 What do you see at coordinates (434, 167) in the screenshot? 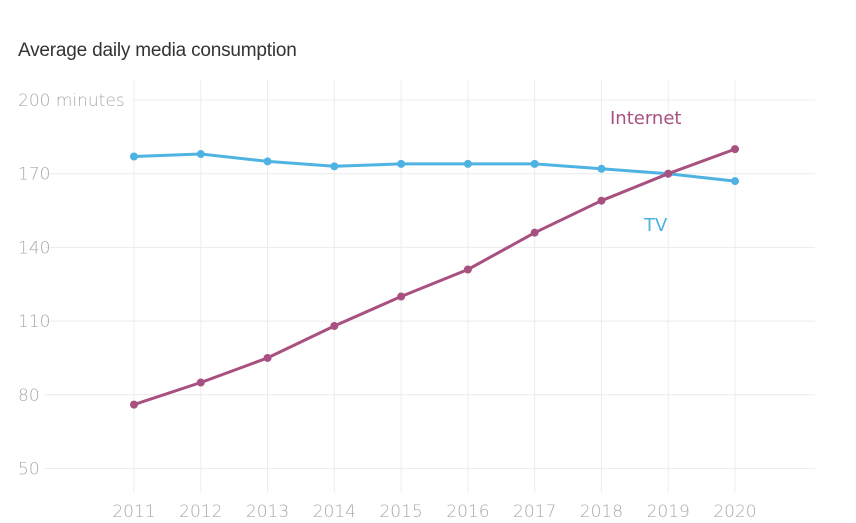
I see `series-line-tv` at bounding box center [434, 167].